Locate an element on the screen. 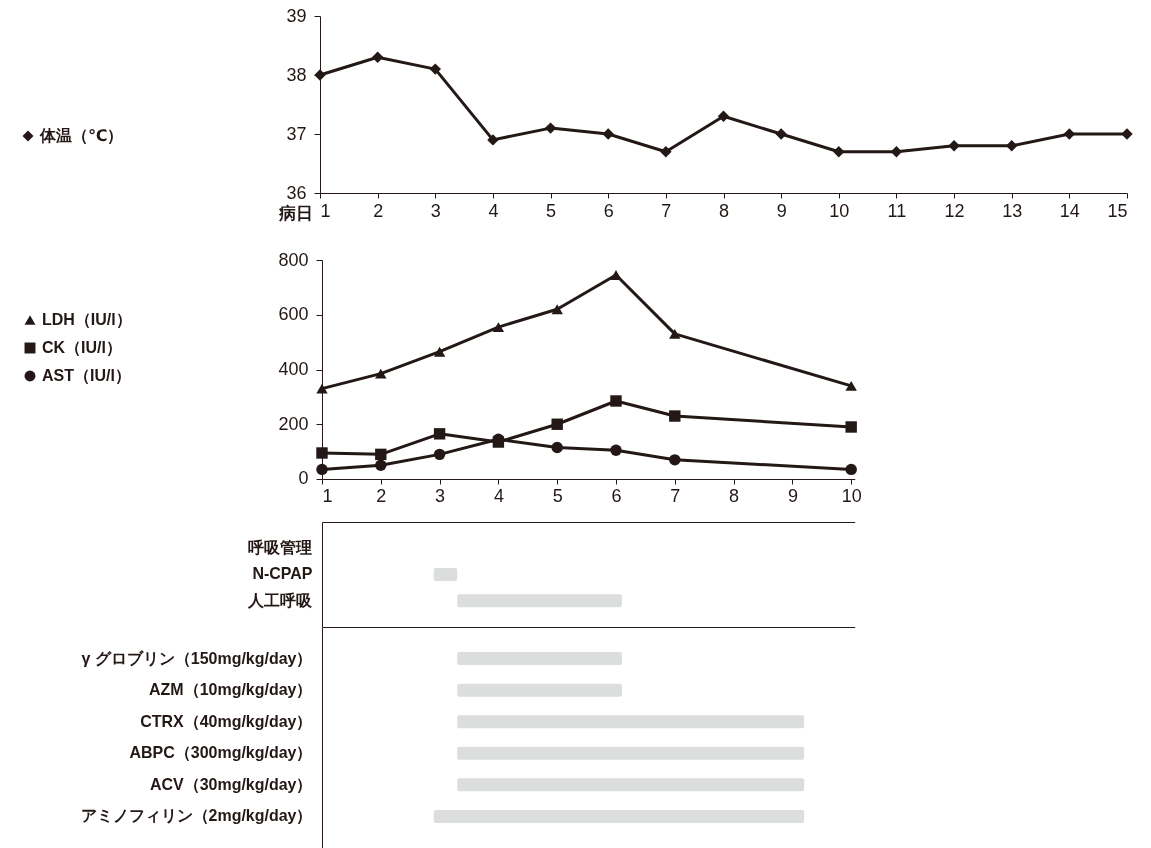 Image resolution: width=1151 pixels, height=848 pixels. x-tick-label: 15 is located at coordinates (1117, 210).